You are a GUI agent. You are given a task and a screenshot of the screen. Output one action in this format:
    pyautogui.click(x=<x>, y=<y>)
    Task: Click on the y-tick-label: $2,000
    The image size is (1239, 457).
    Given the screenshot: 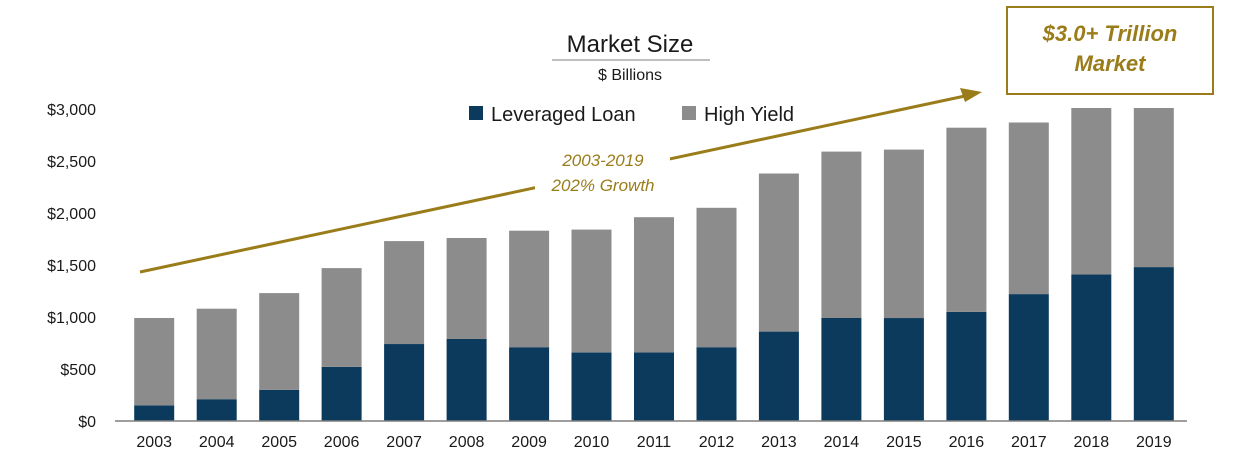 What is the action you would take?
    pyautogui.click(x=71, y=214)
    